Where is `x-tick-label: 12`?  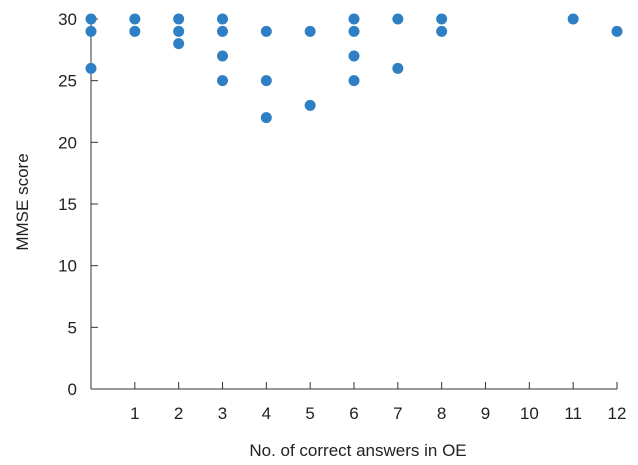
x-tick-label: 12 is located at coordinates (617, 413).